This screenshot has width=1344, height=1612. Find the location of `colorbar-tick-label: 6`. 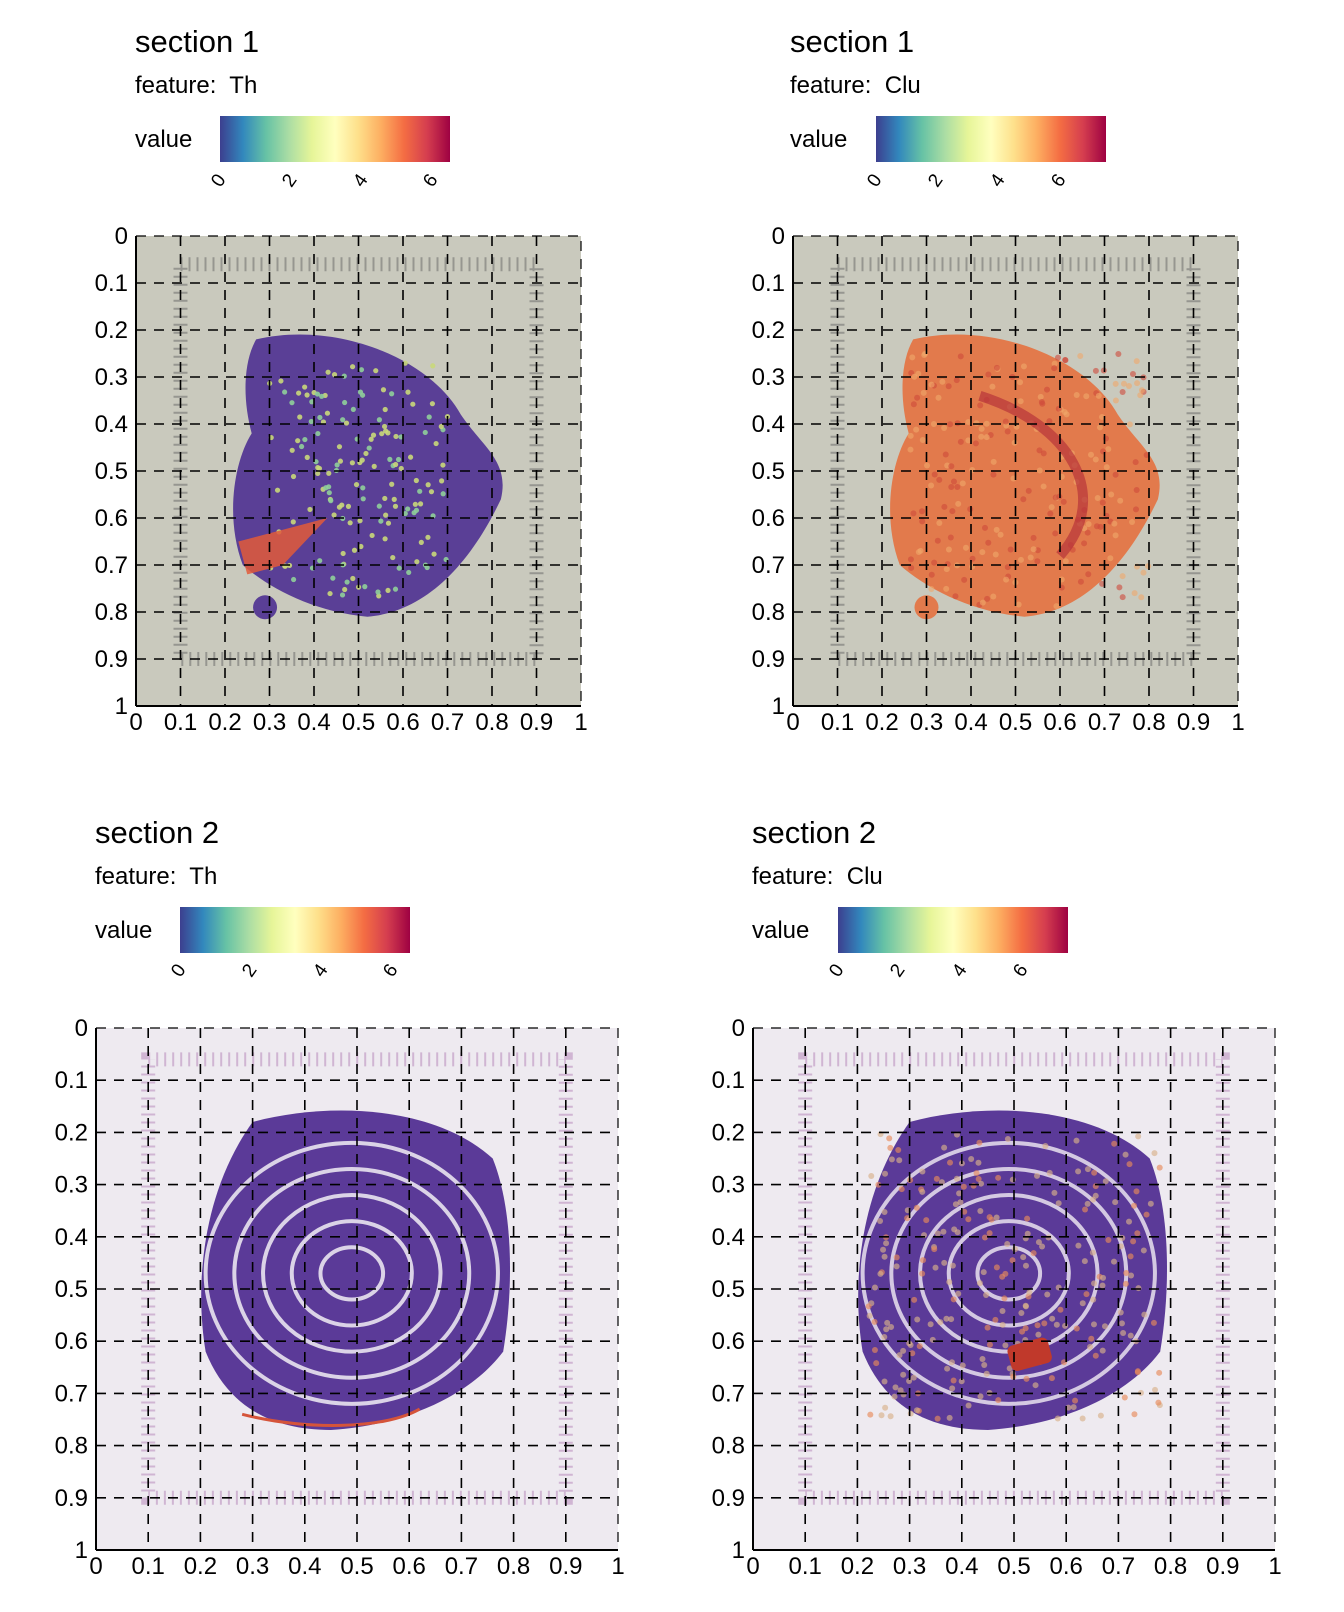

colorbar-tick-label: 6 is located at coordinates (1059, 181).